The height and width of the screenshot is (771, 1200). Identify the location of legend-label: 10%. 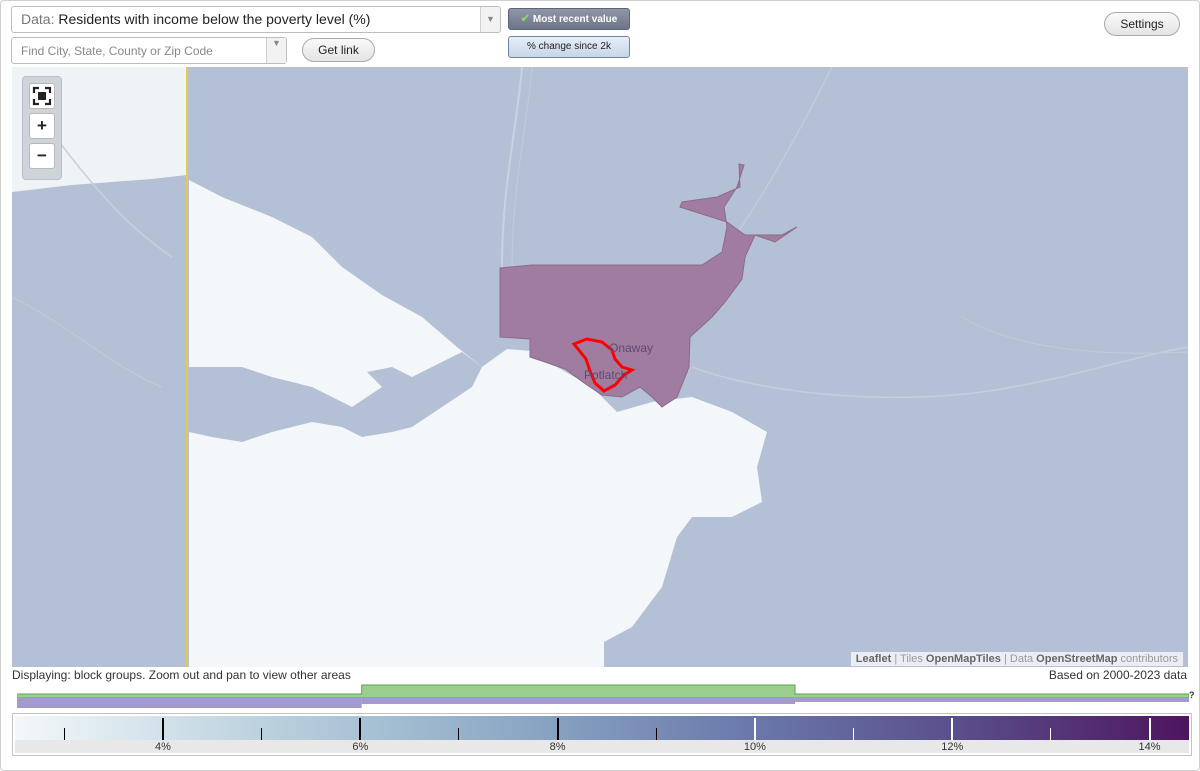
(754, 747).